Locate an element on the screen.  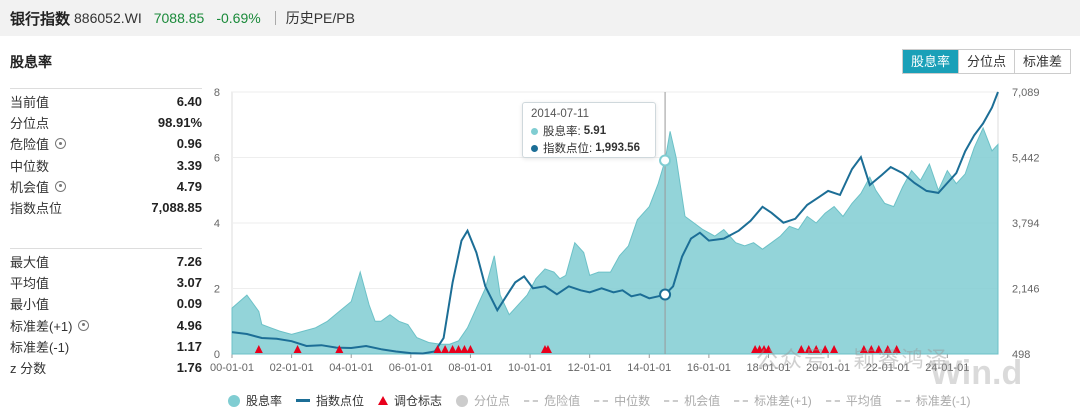
legend-item: 机会值 is located at coordinates (692, 400).